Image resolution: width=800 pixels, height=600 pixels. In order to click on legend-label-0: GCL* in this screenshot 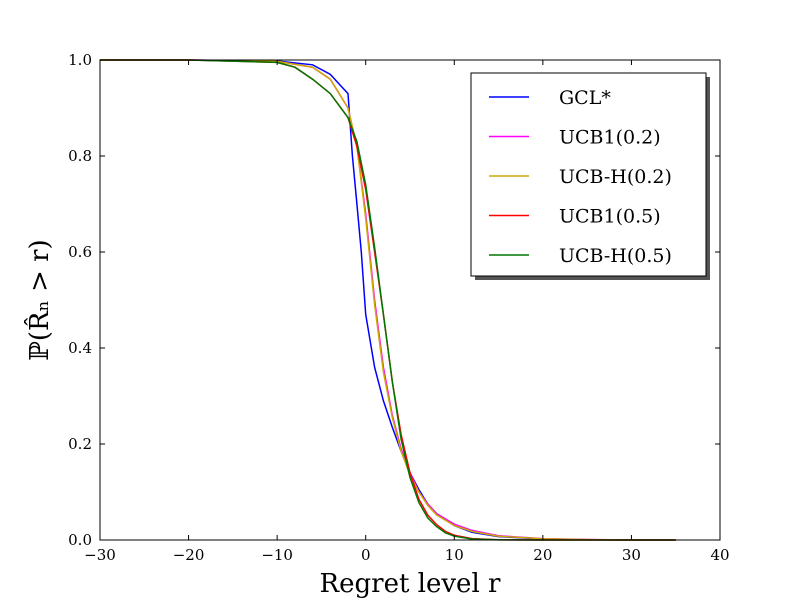, I will do `click(585, 98)`.